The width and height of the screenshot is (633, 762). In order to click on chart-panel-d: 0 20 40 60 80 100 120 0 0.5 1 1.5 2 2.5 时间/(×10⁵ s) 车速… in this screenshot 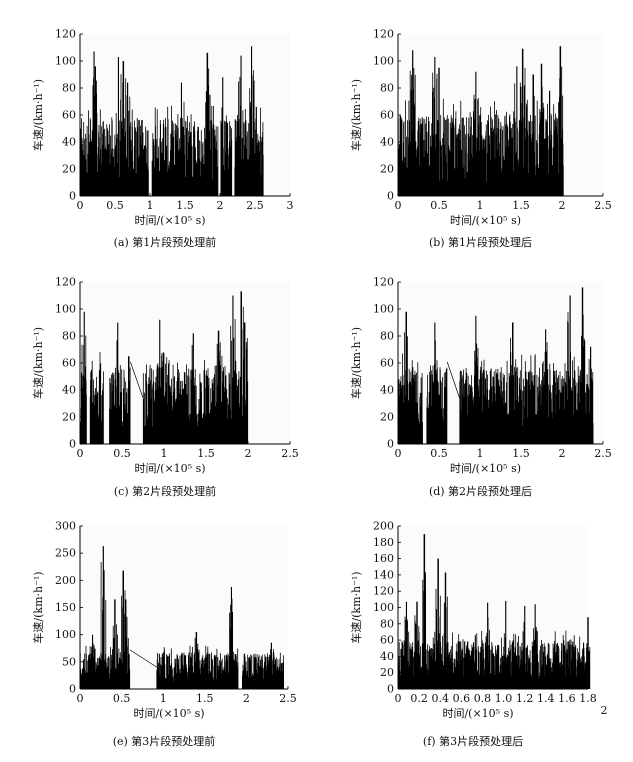, I will do `click(480, 387)`.